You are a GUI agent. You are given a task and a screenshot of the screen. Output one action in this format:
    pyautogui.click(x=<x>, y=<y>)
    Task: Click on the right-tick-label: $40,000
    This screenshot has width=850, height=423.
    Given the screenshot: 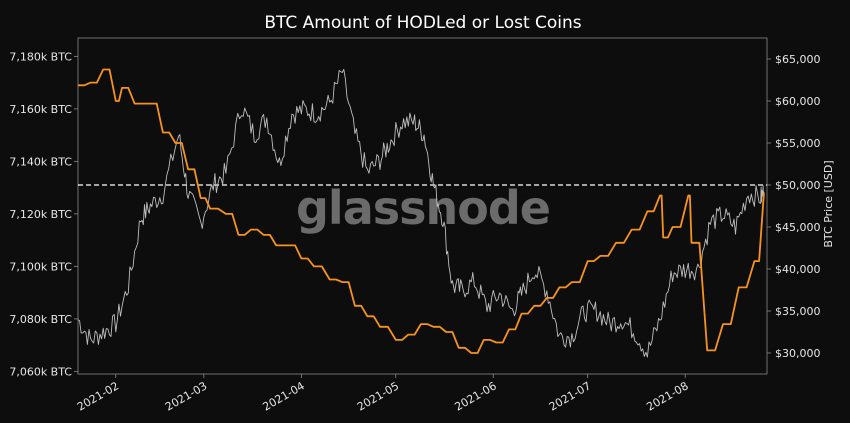 What is the action you would take?
    pyautogui.click(x=798, y=269)
    